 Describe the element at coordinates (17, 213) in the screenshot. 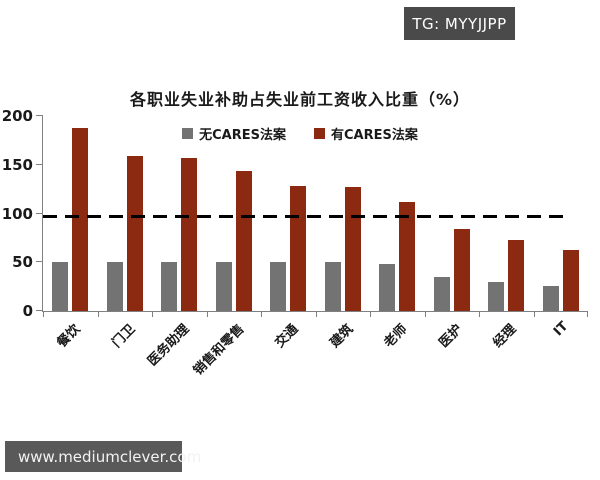

I see `y-tick-label: 100` at that location.